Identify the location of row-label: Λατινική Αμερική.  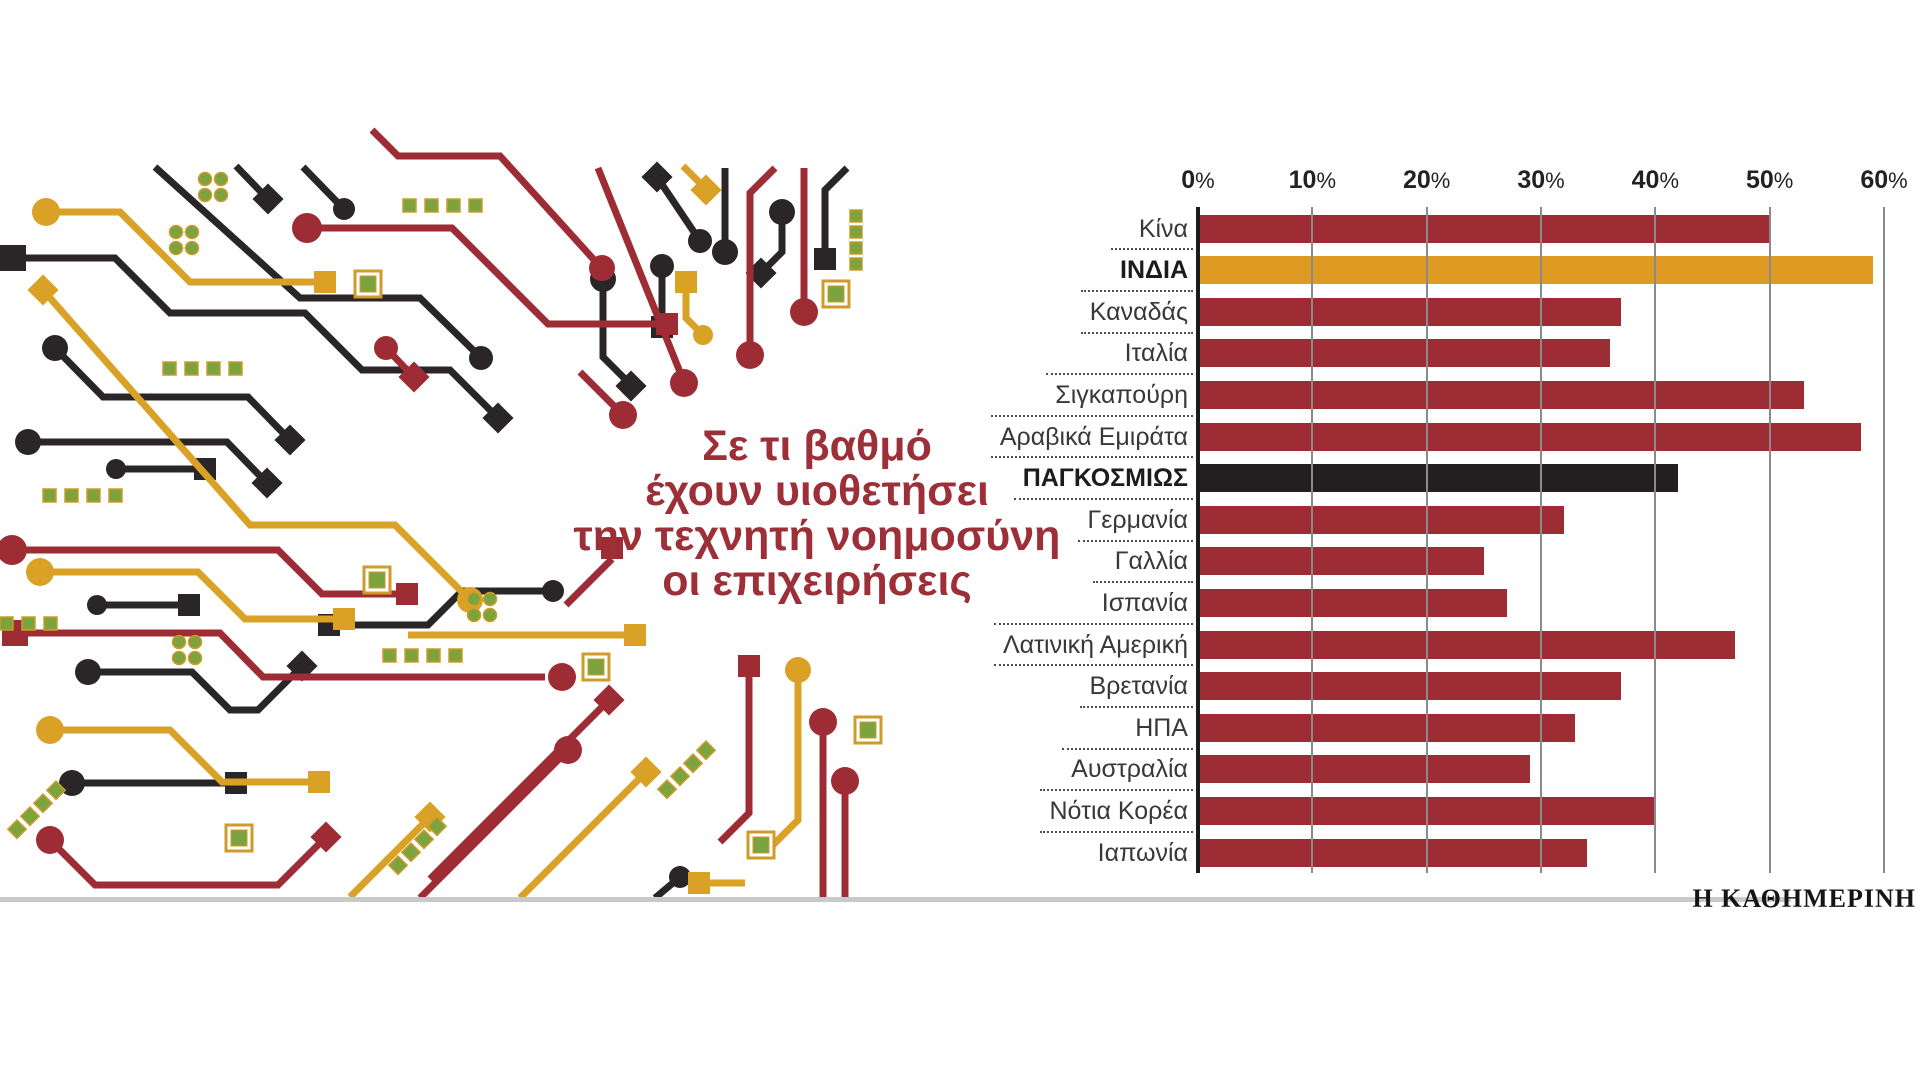
(1019, 645).